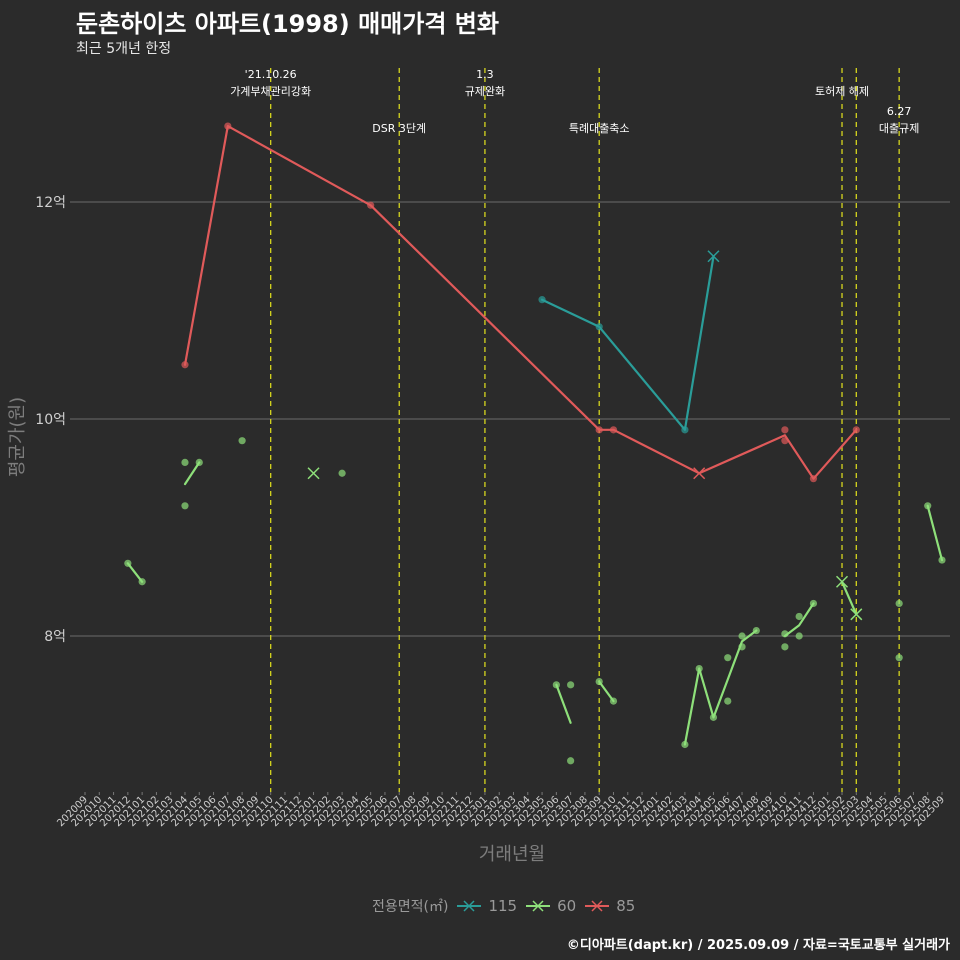  Describe the element at coordinates (842, 91) in the screenshot. I see `event-annotation: 토허제 해제` at that location.